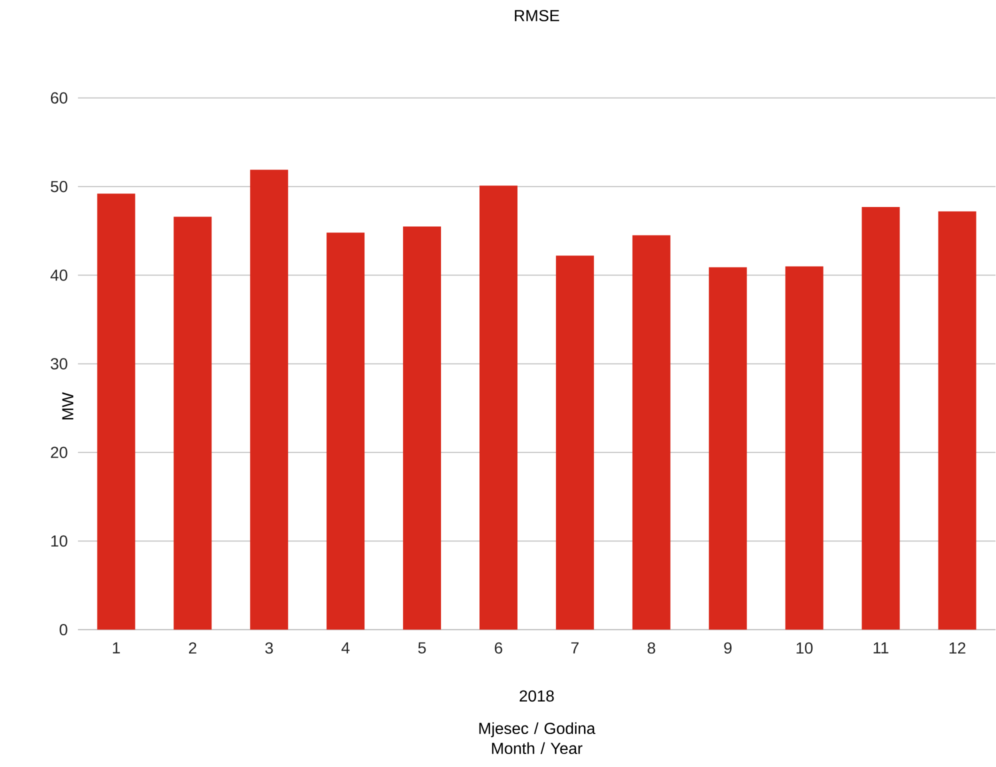  What do you see at coordinates (59, 98) in the screenshot?
I see `y-tick-label: 60` at bounding box center [59, 98].